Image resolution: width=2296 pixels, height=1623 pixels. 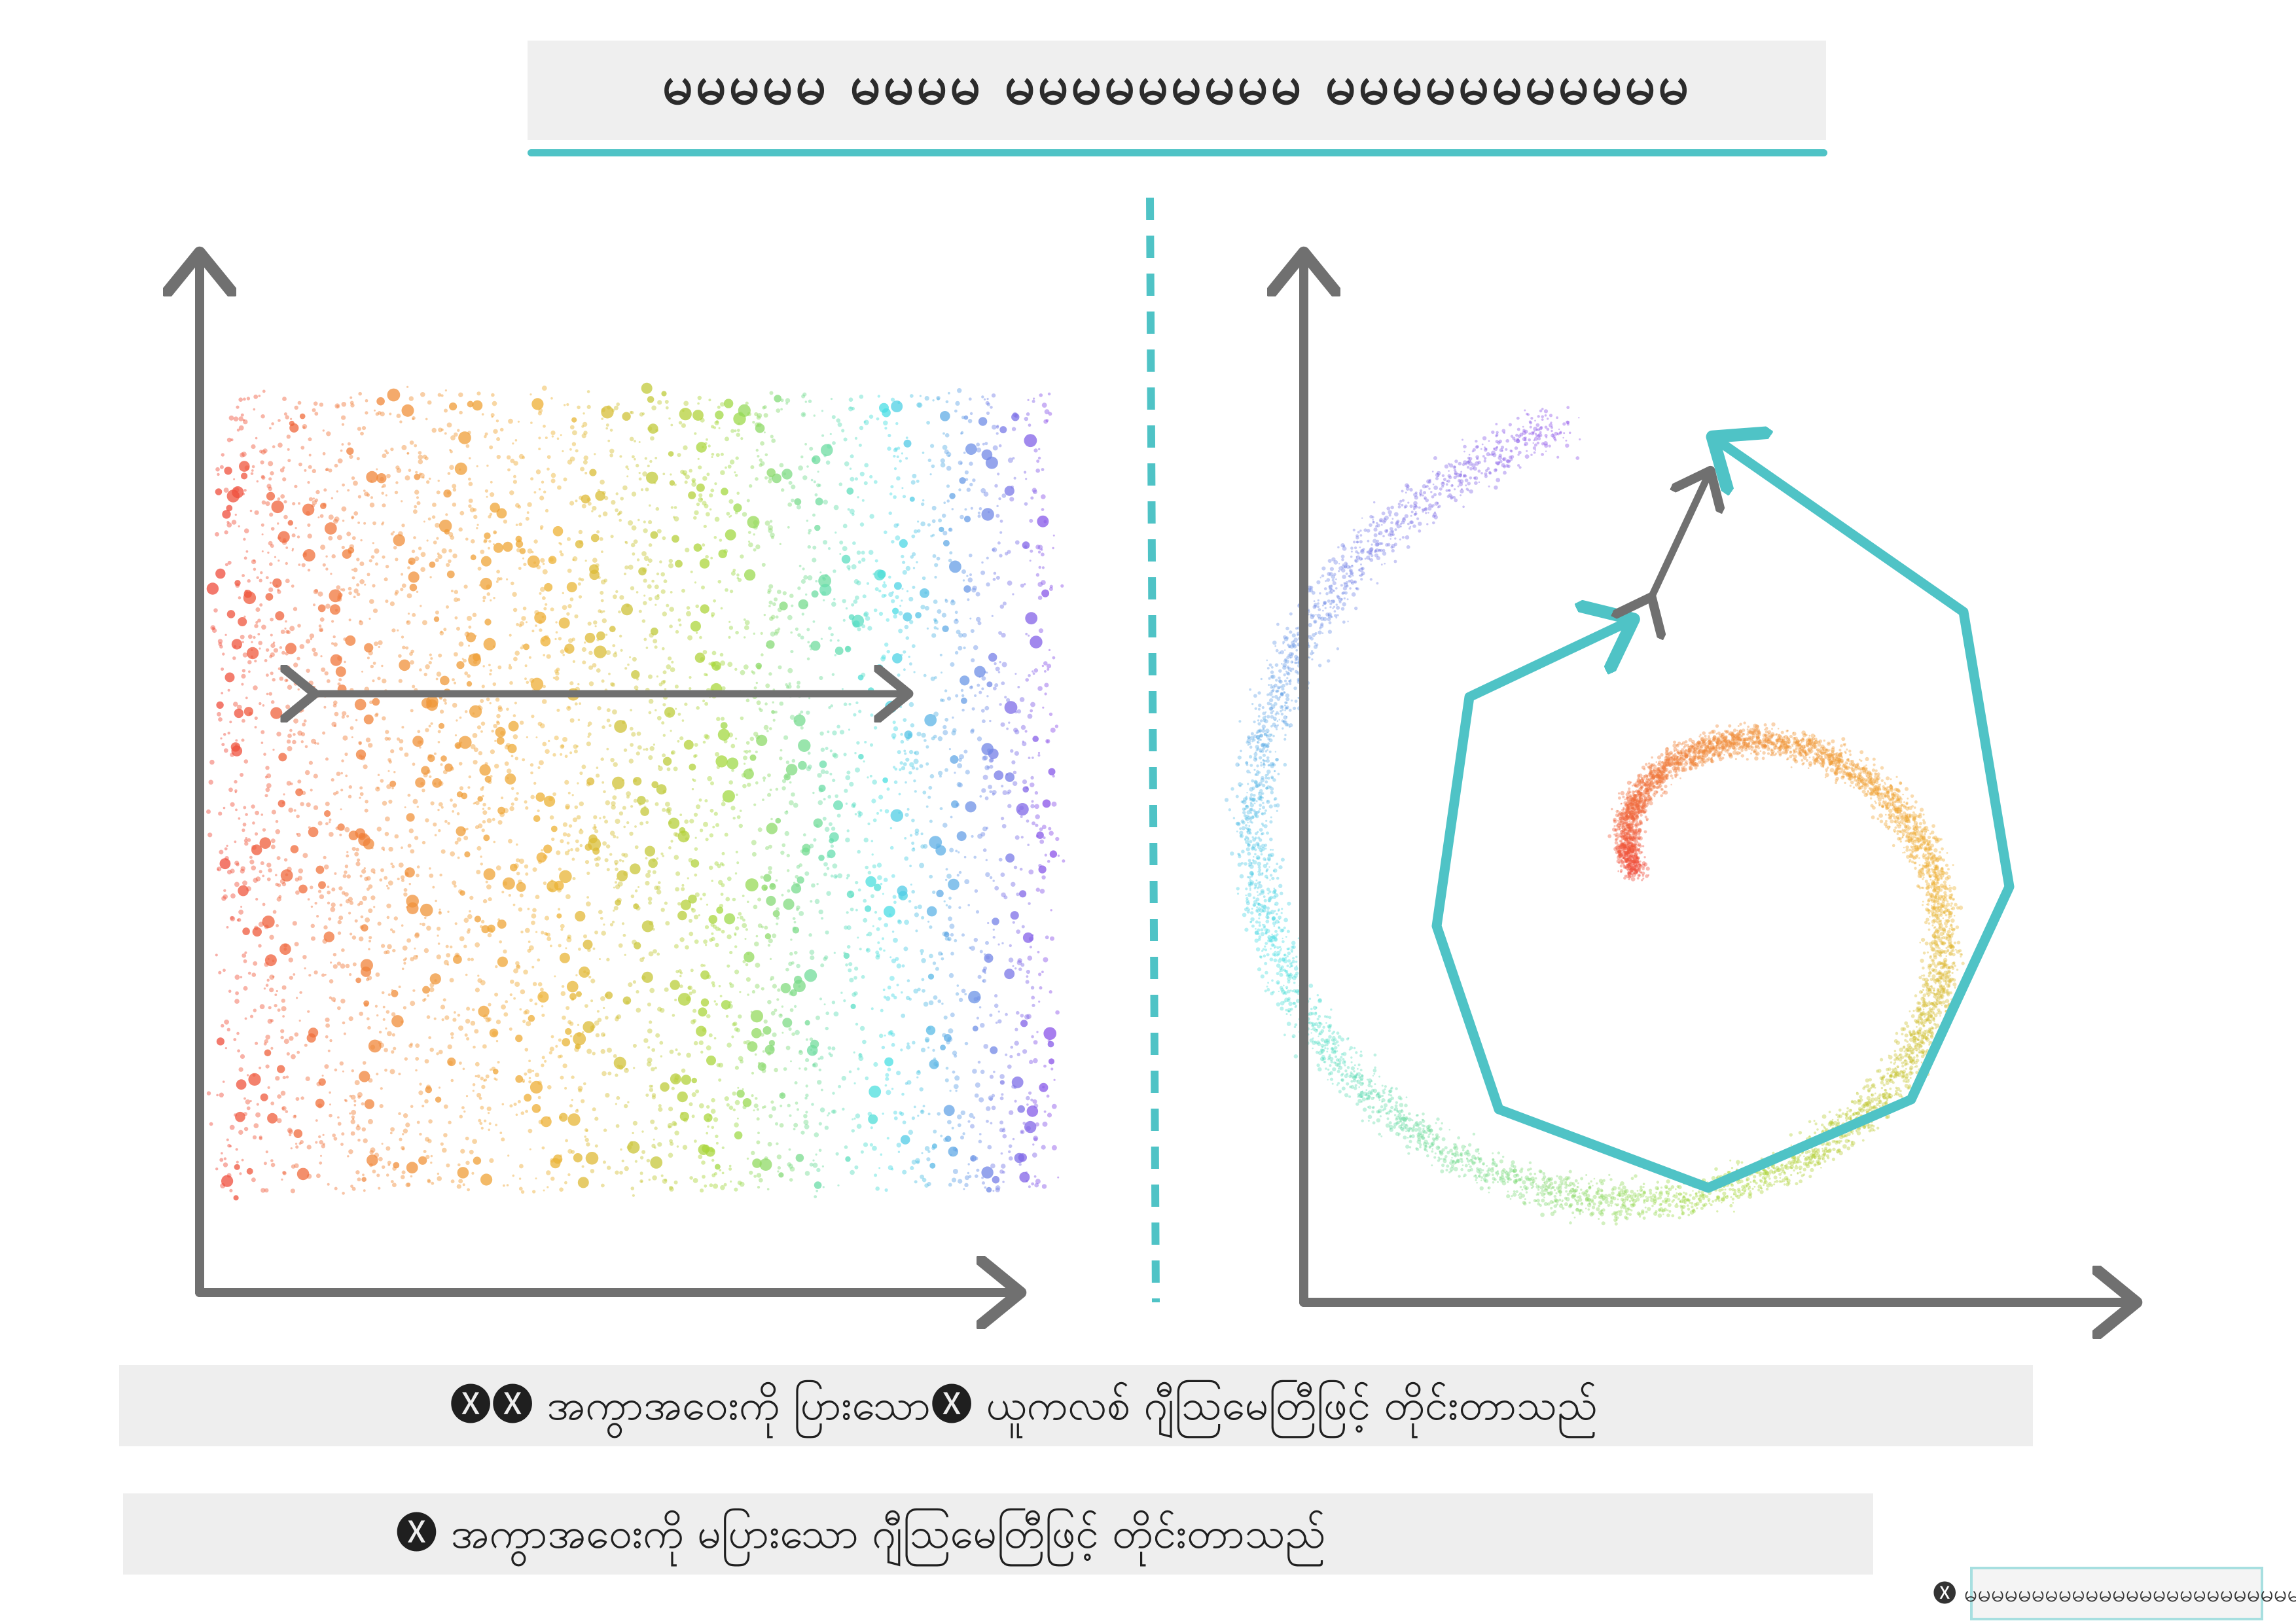 I want to click on title-box: မမမမမ မမမမ မမမမမမမမမ မမမမမမမမမမမ, so click(x=1177, y=90).